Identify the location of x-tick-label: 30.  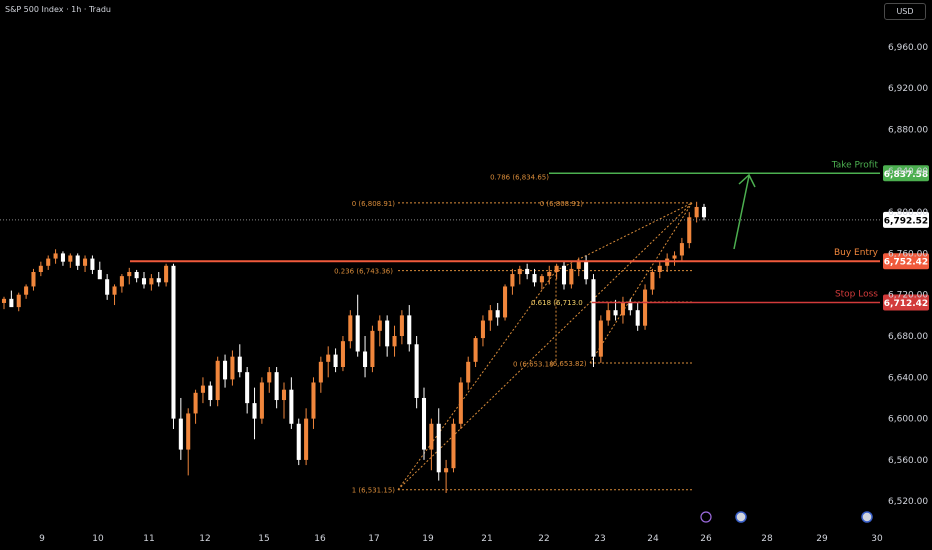
(877, 539).